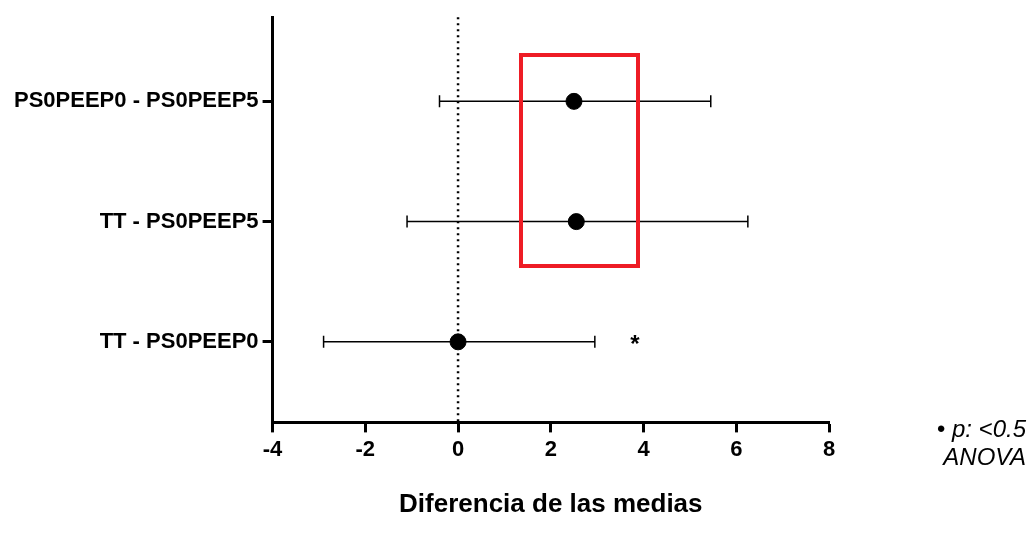  What do you see at coordinates (829, 448) in the screenshot?
I see `x-tick-label: 8` at bounding box center [829, 448].